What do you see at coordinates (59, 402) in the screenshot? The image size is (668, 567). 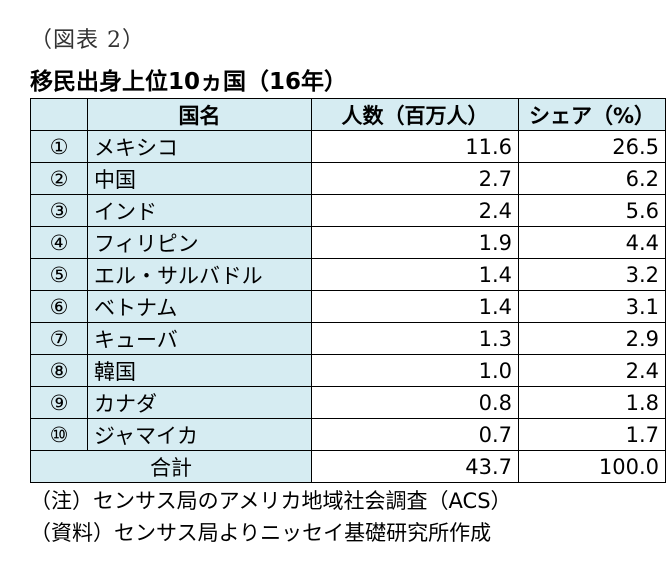 I see `rank-cell: ⑨` at bounding box center [59, 402].